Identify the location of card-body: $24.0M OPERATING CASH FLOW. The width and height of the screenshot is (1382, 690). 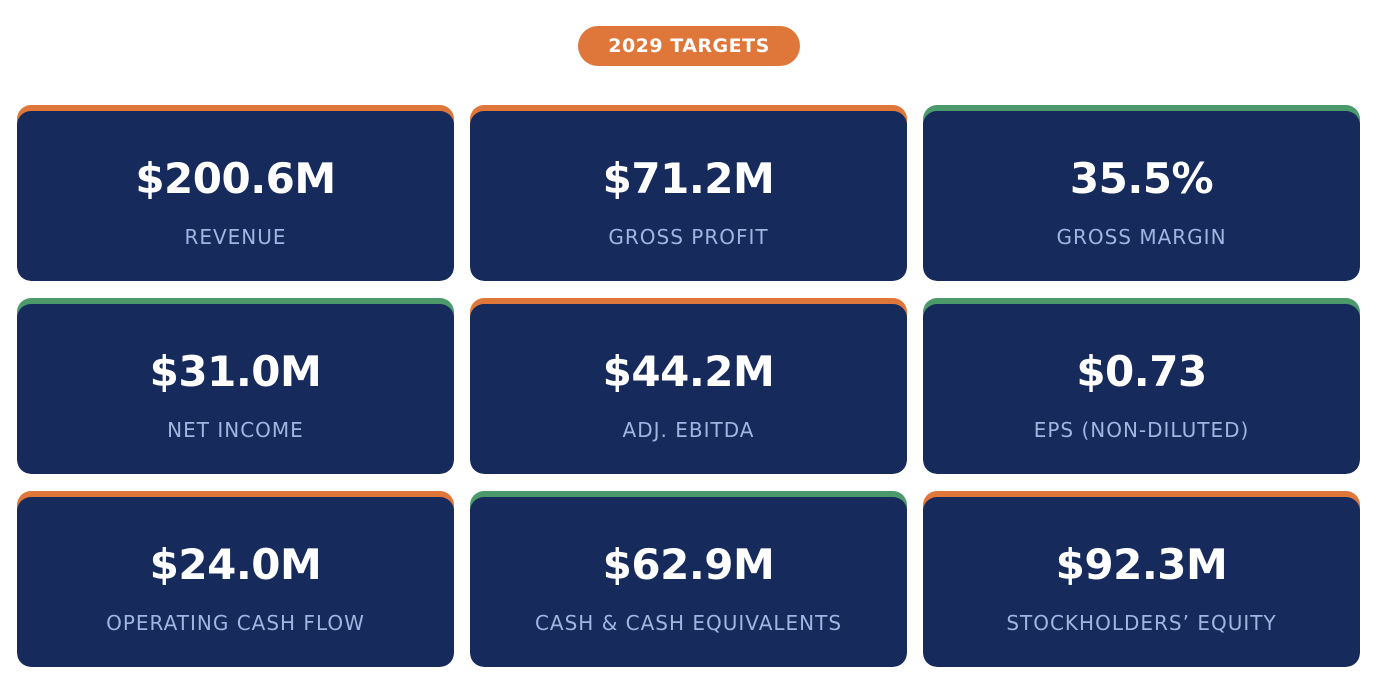
(235, 582).